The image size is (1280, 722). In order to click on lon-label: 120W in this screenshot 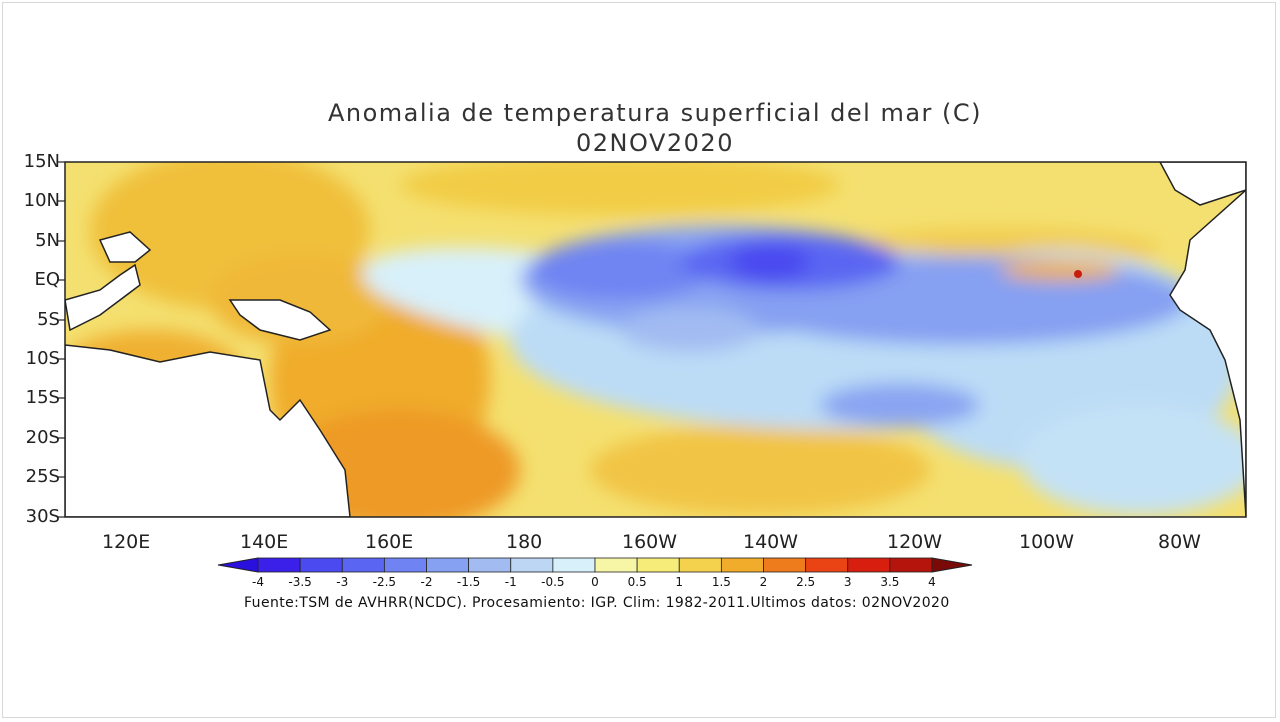, I will do `click(915, 542)`.